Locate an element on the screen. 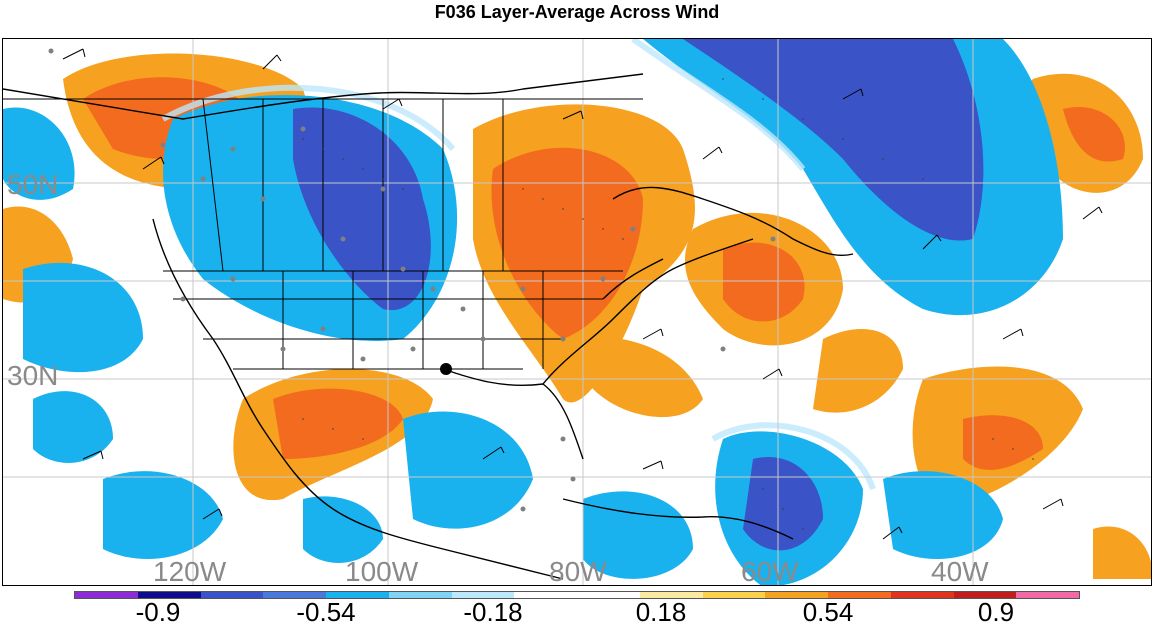 This screenshot has width=1154, height=628. latitude-label-50n: 50N is located at coordinates (33, 184).